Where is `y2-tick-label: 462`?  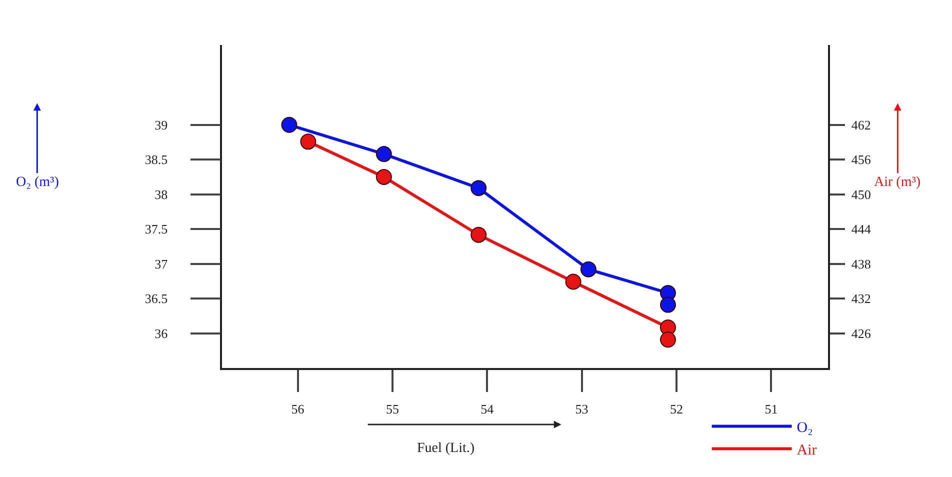
y2-tick-label: 462 is located at coordinates (861, 124).